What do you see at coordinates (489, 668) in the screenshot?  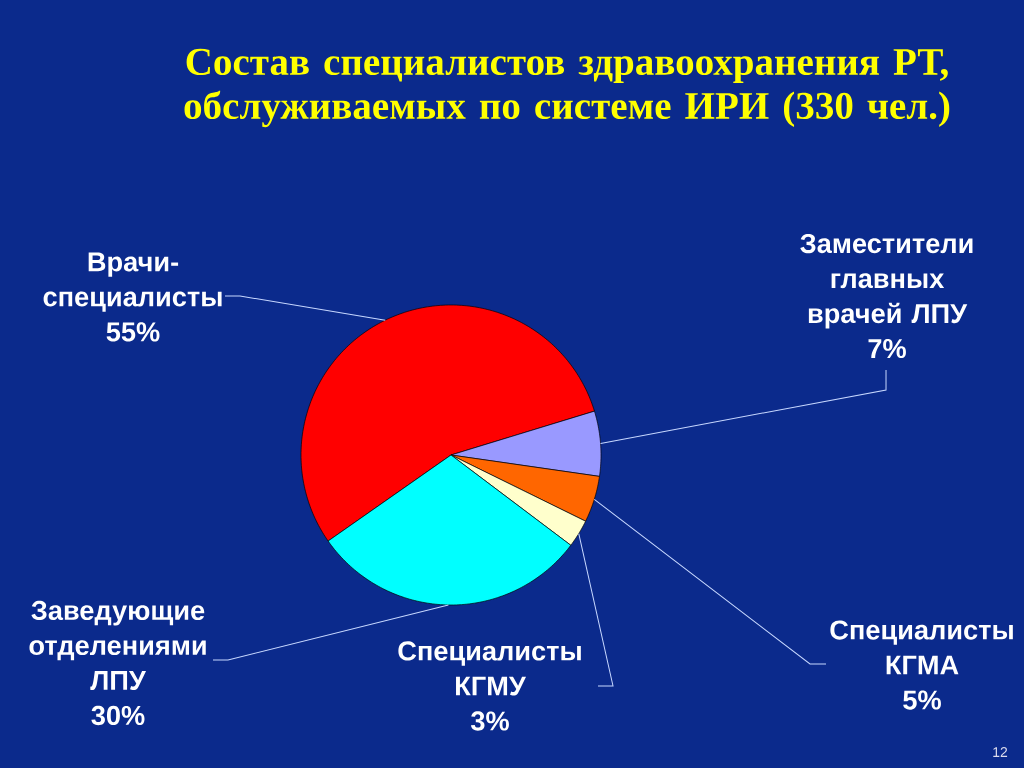 I see `slice-label: Специалисты КГМУ` at bounding box center [489, 668].